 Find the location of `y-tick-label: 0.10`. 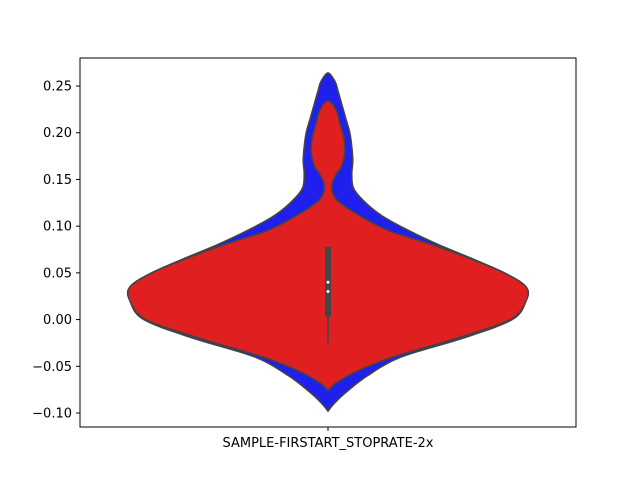

y-tick-label: 0.10 is located at coordinates (57, 227).